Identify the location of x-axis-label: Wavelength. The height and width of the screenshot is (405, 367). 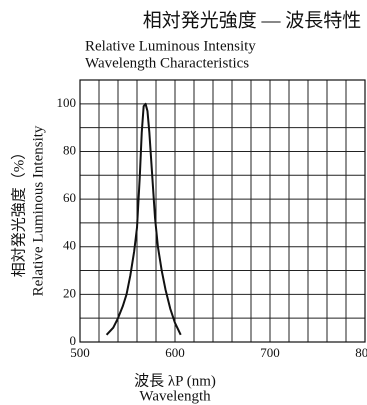
(175, 396).